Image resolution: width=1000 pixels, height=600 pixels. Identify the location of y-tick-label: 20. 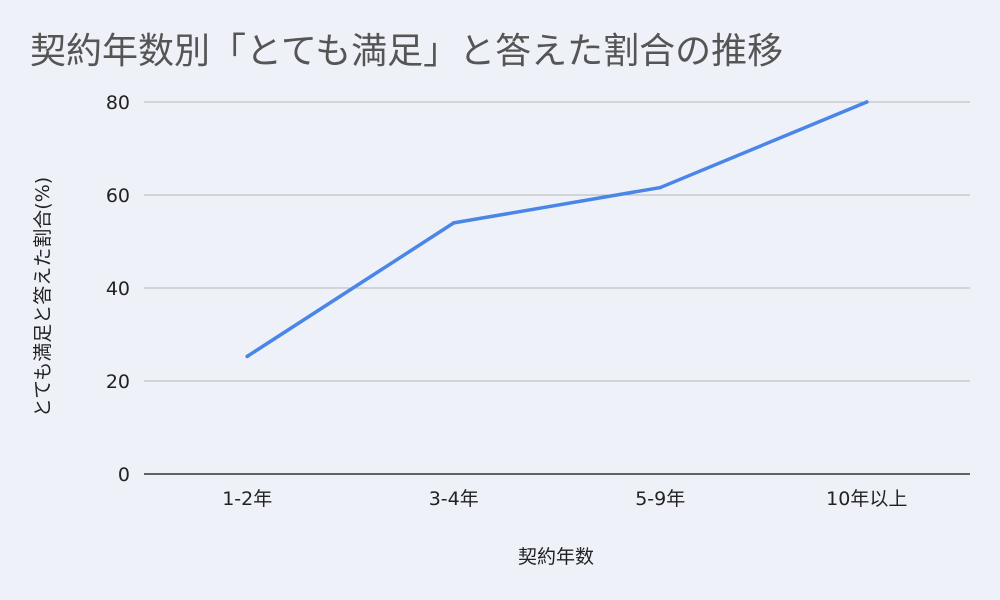
(118, 382).